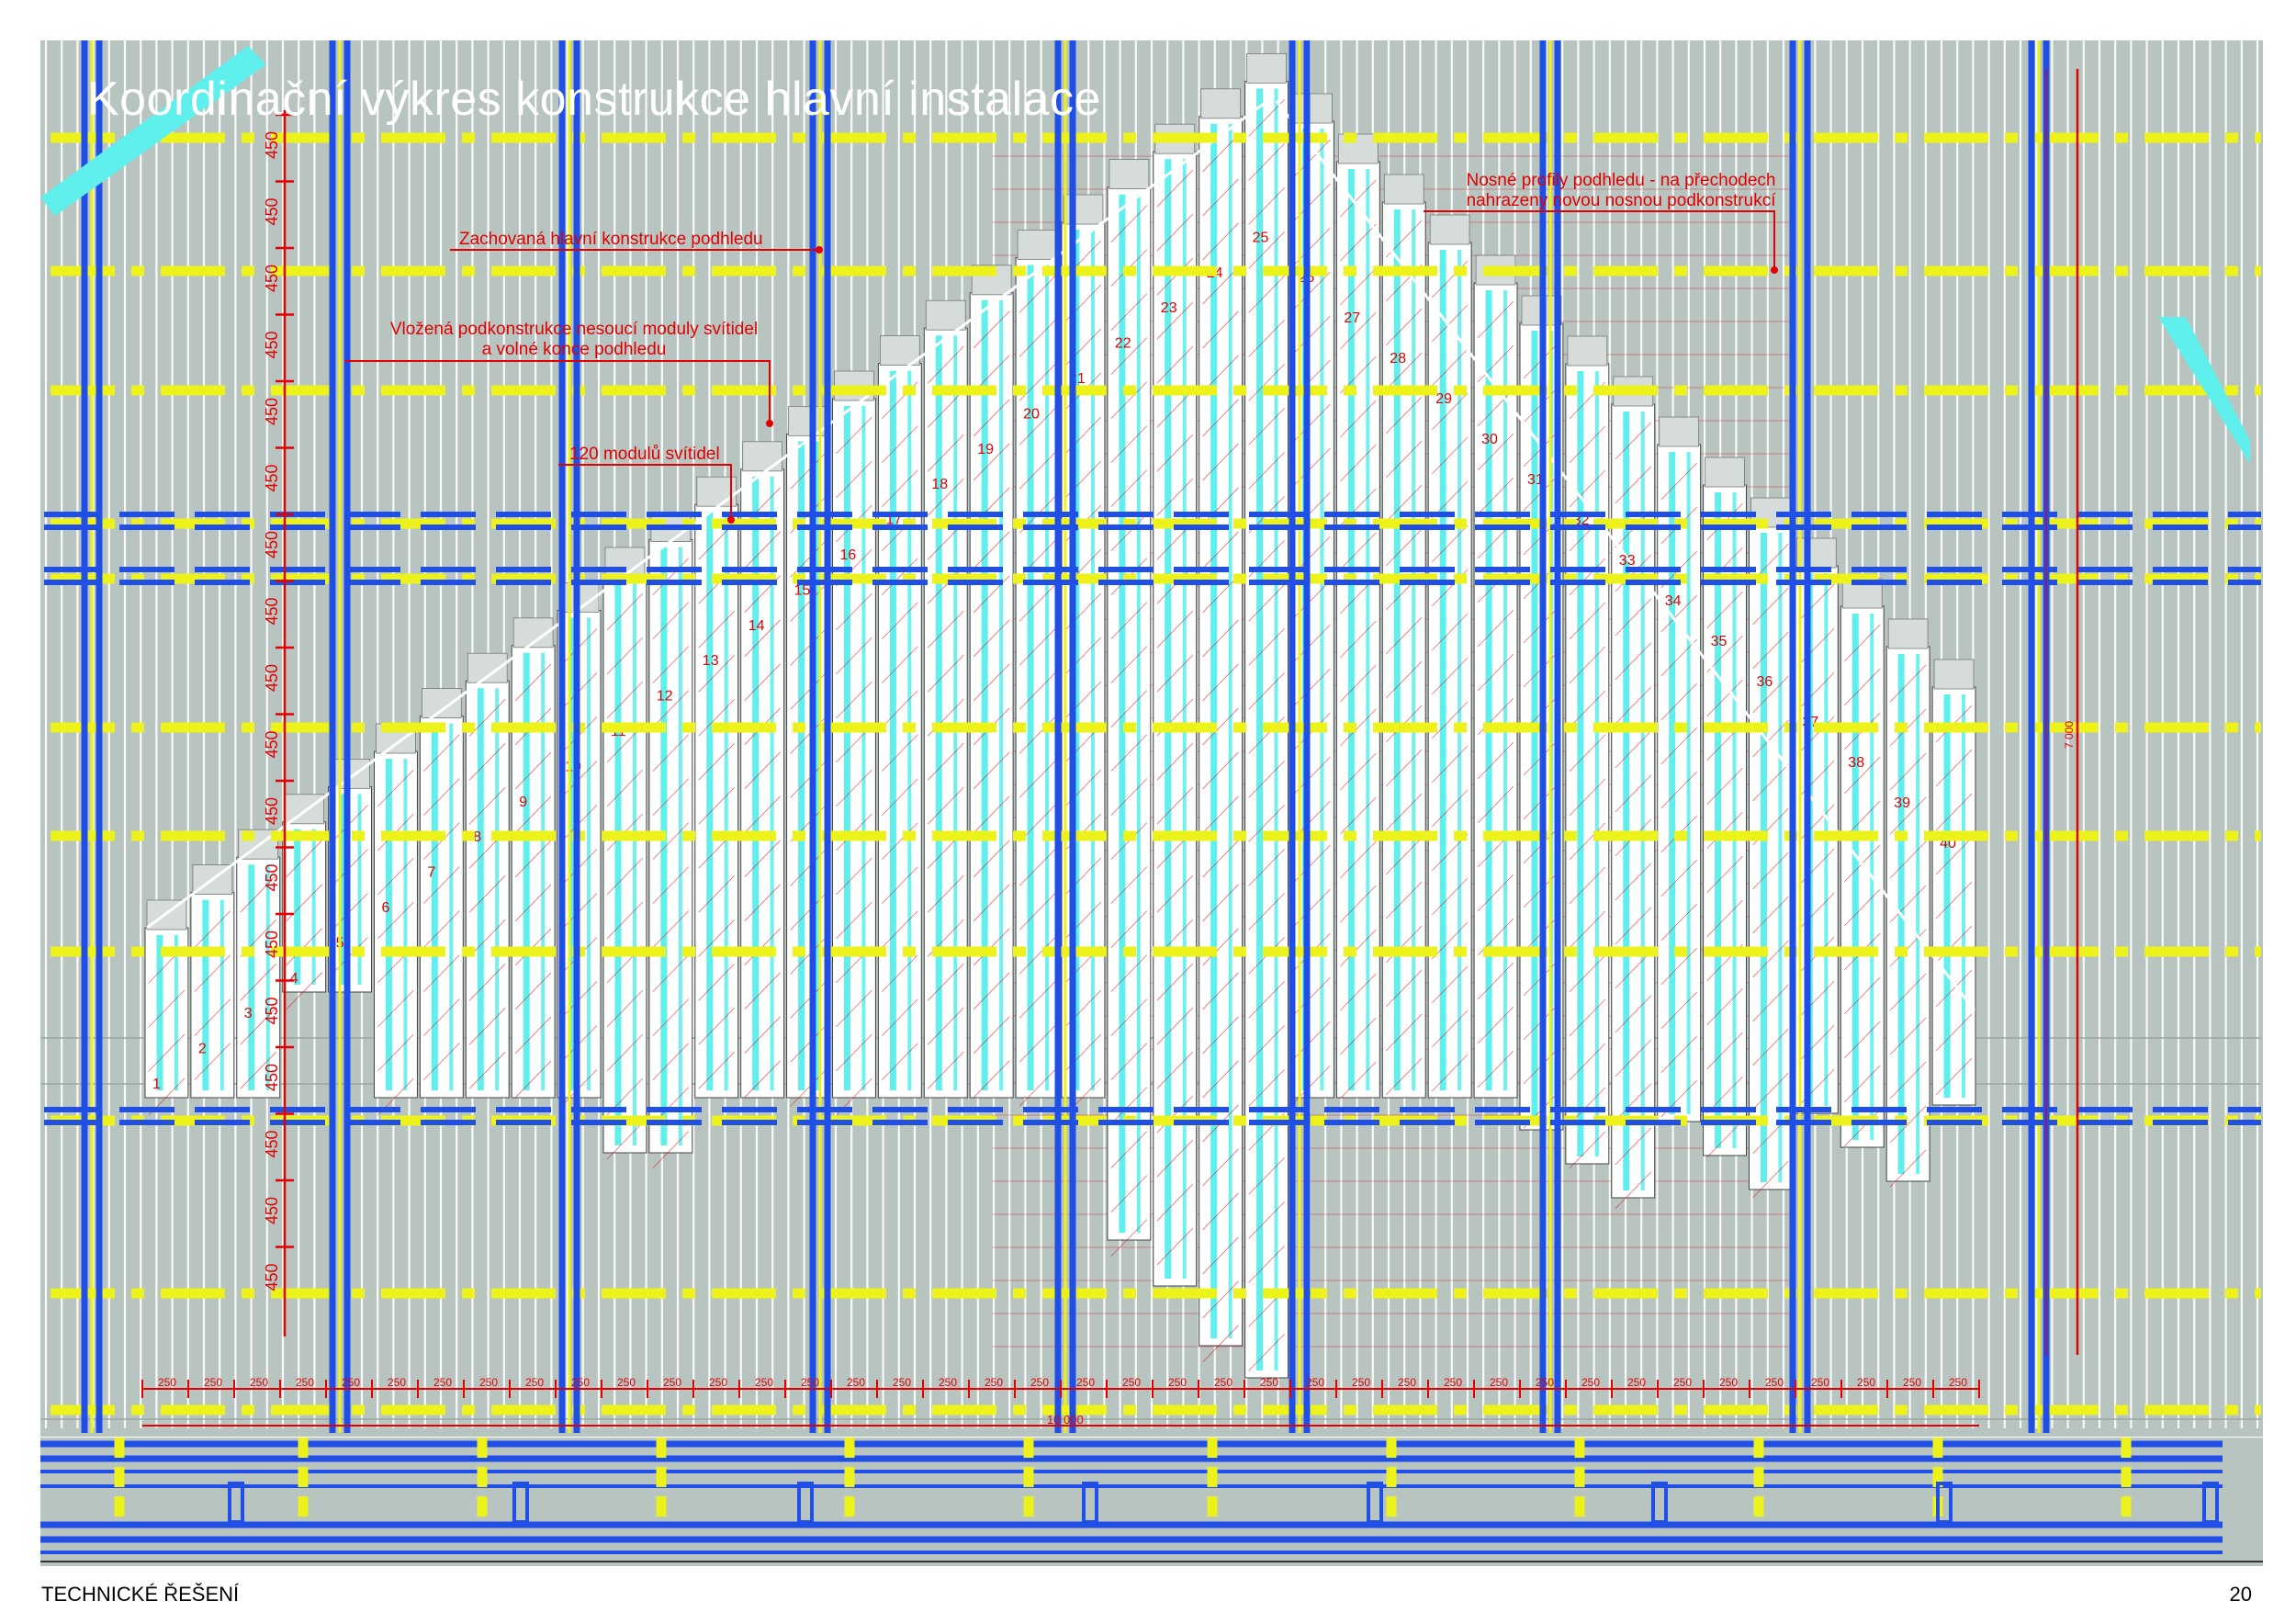 This screenshot has width=2296, height=1624. I want to click on module-number: 9, so click(523, 802).